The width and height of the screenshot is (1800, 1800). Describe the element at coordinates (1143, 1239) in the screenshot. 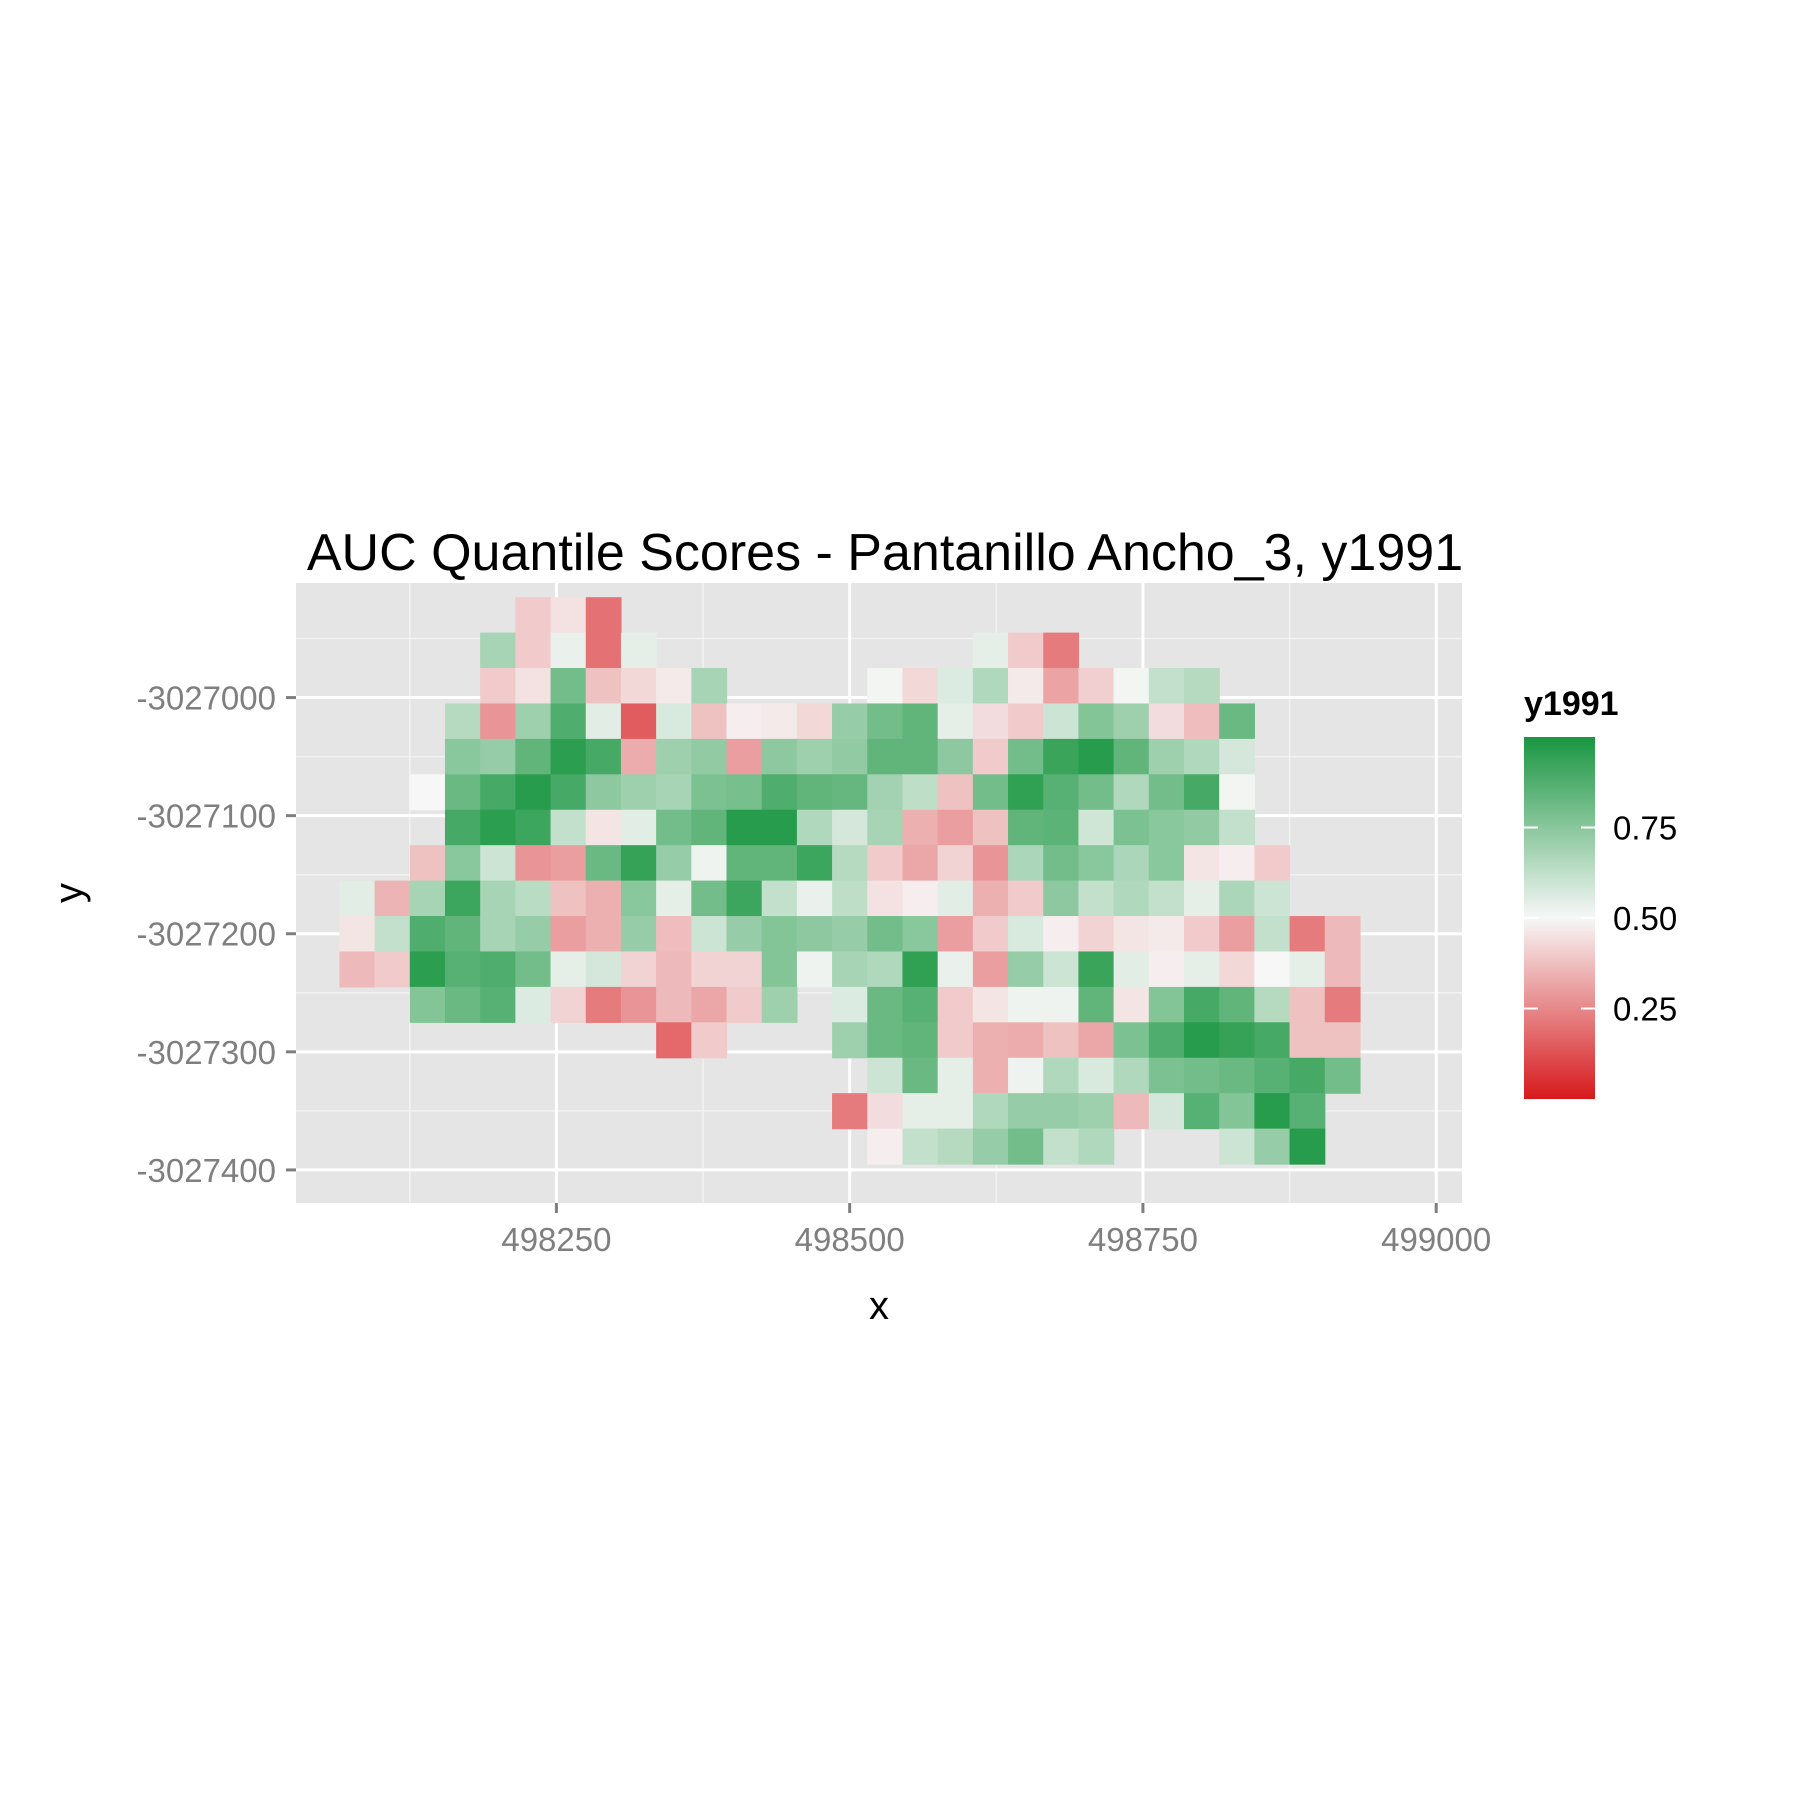

I see `x-tick-label: 498750` at that location.